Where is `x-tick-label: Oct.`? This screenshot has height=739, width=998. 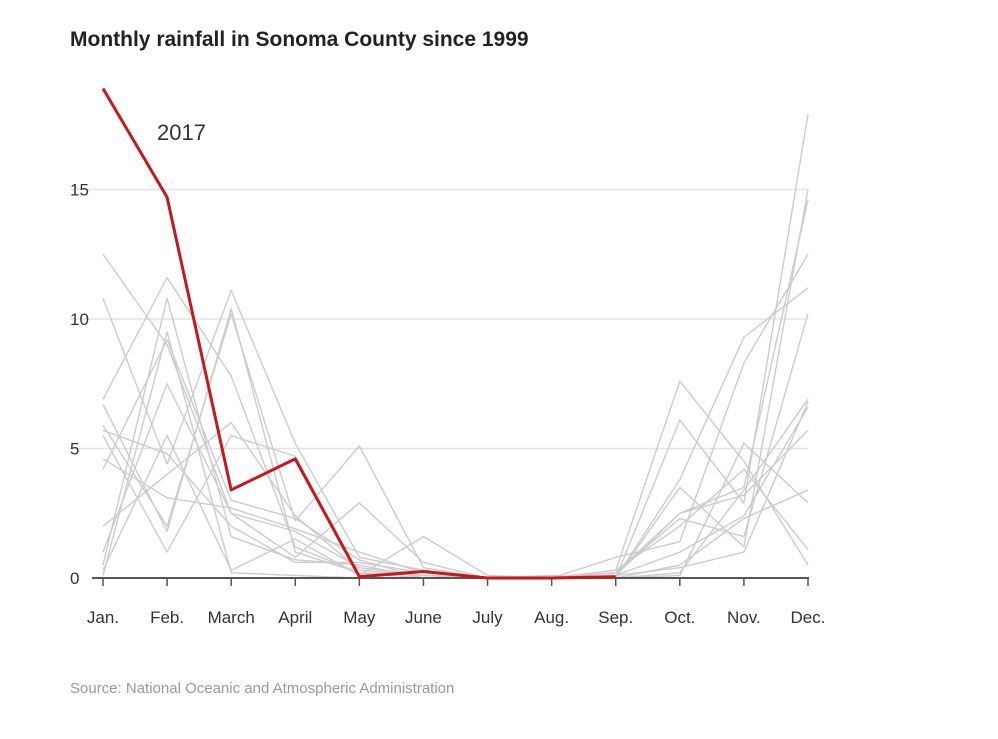
x-tick-label: Oct. is located at coordinates (679, 617).